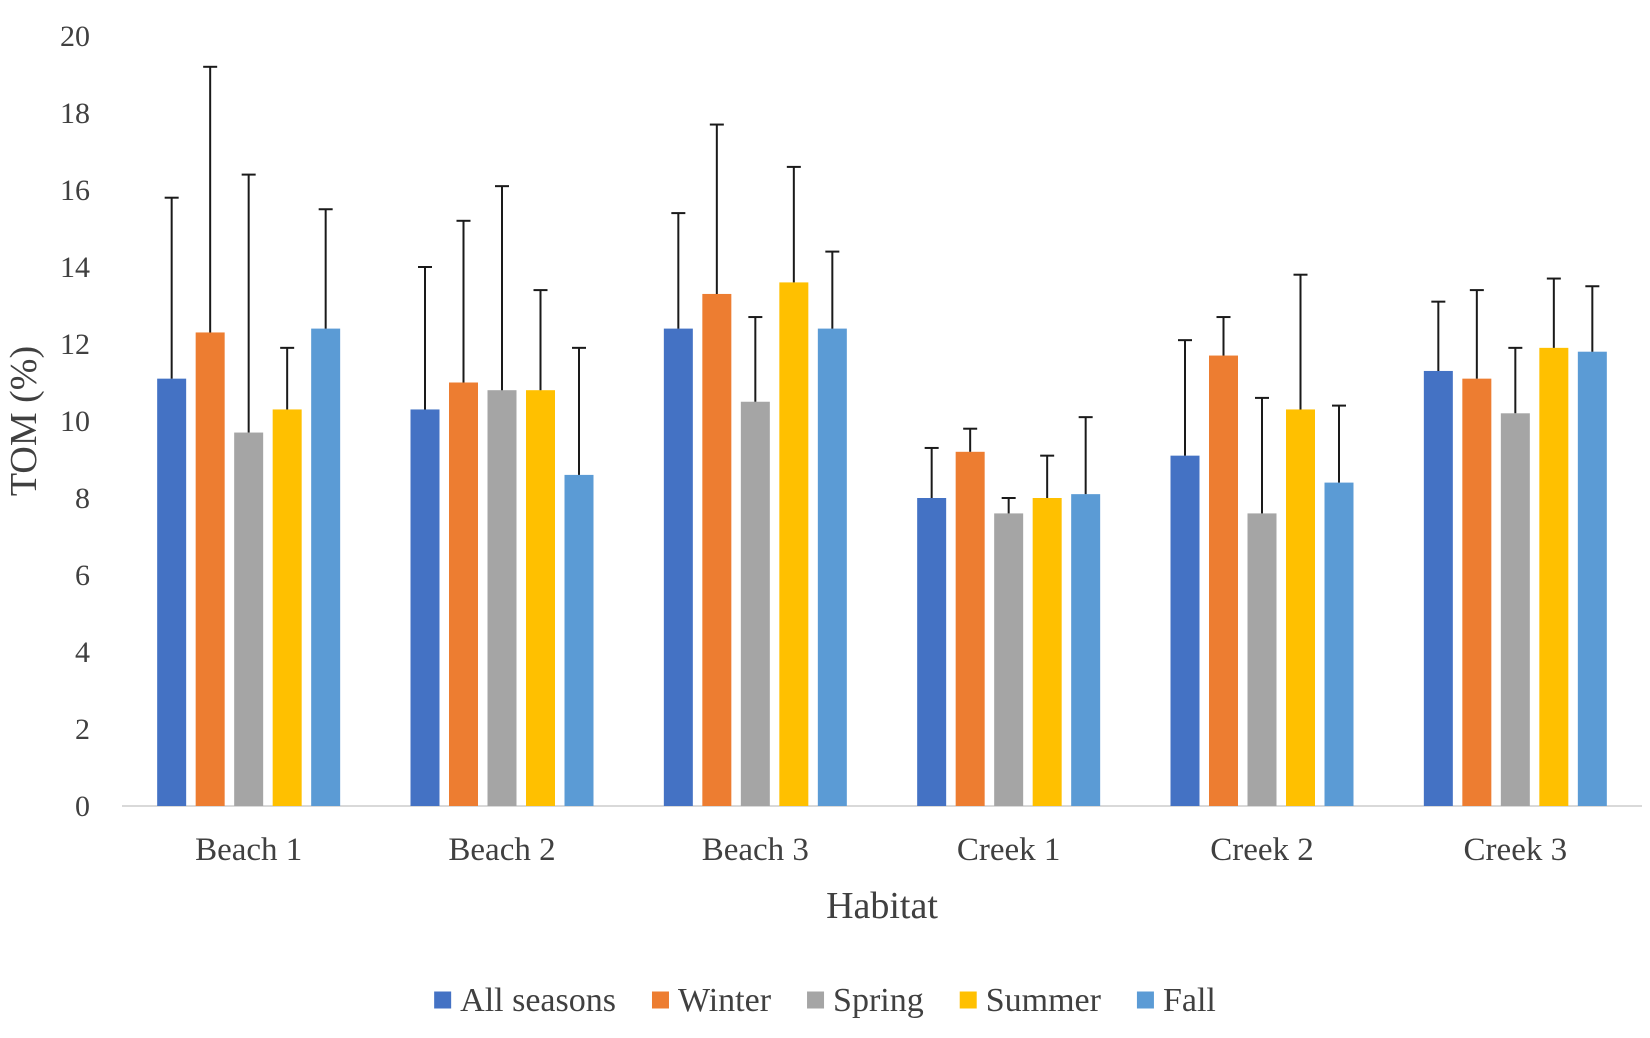 This screenshot has width=1650, height=1038. Describe the element at coordinates (1300, 607) in the screenshot. I see `bar-creek-2-summer` at that location.